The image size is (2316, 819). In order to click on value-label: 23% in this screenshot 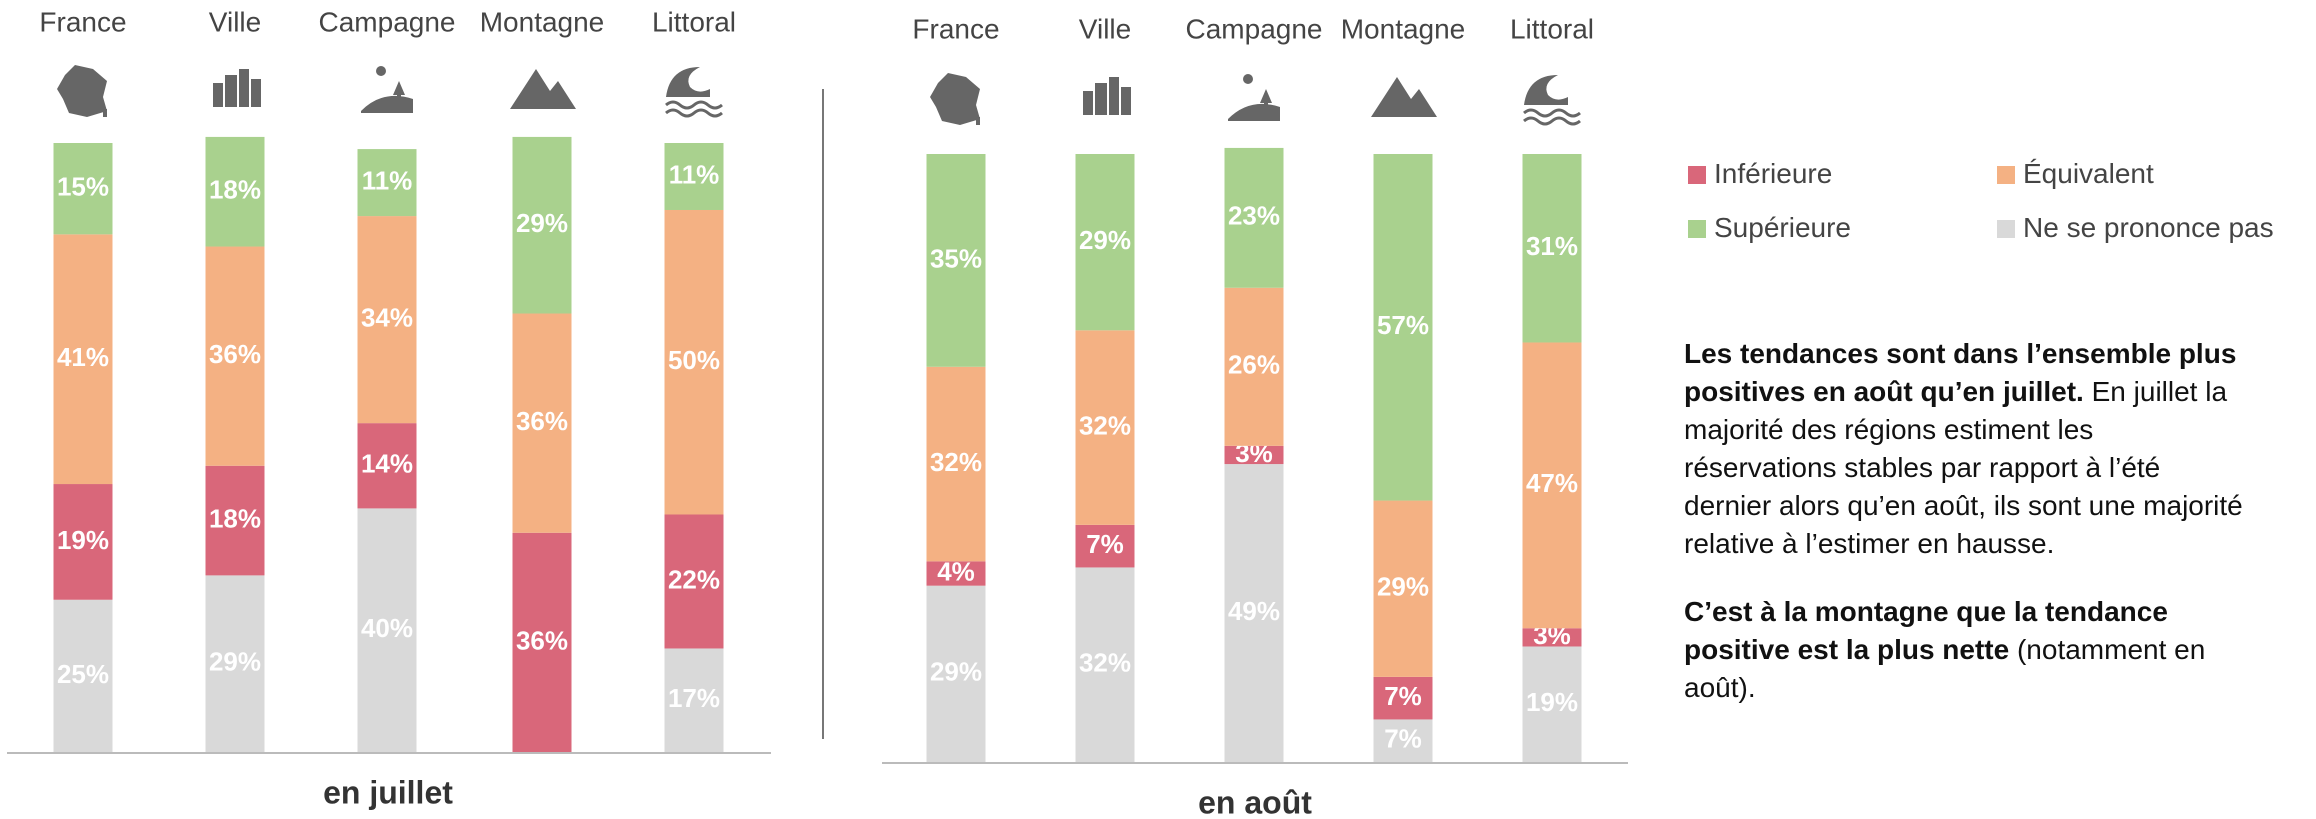, I will do `click(1254, 216)`.